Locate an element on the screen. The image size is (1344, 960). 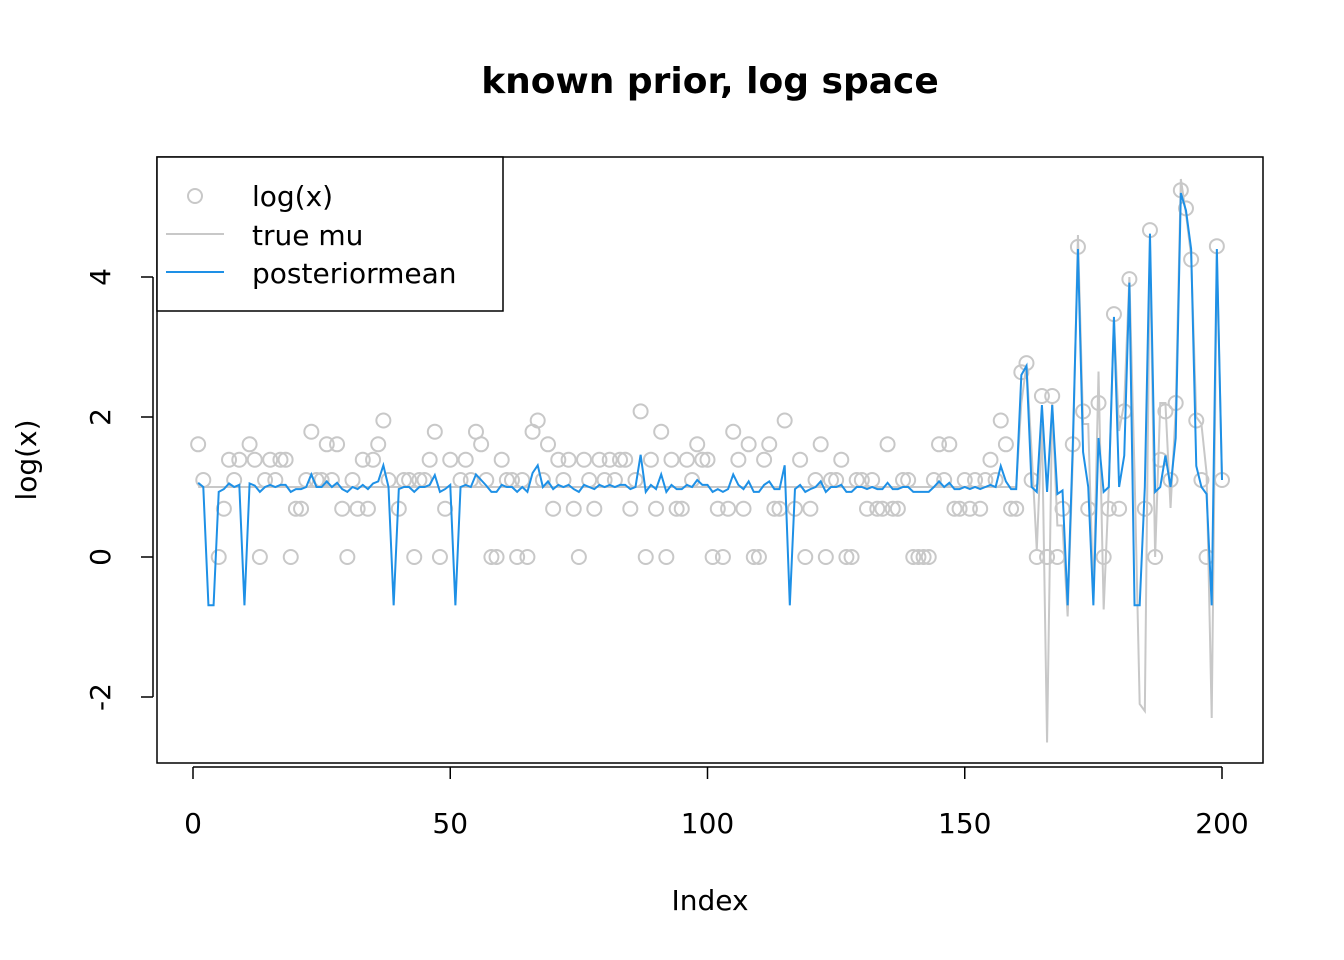
x-axis-label: Index is located at coordinates (709, 900).